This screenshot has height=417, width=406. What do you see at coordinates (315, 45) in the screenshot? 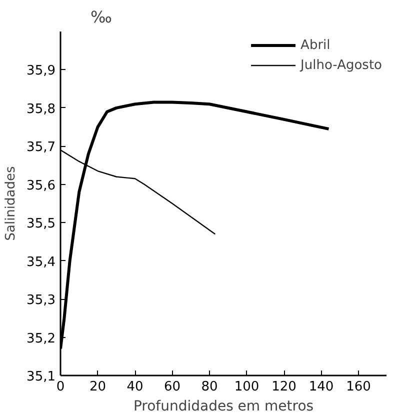
I see `legend-label: Abril` at bounding box center [315, 45].